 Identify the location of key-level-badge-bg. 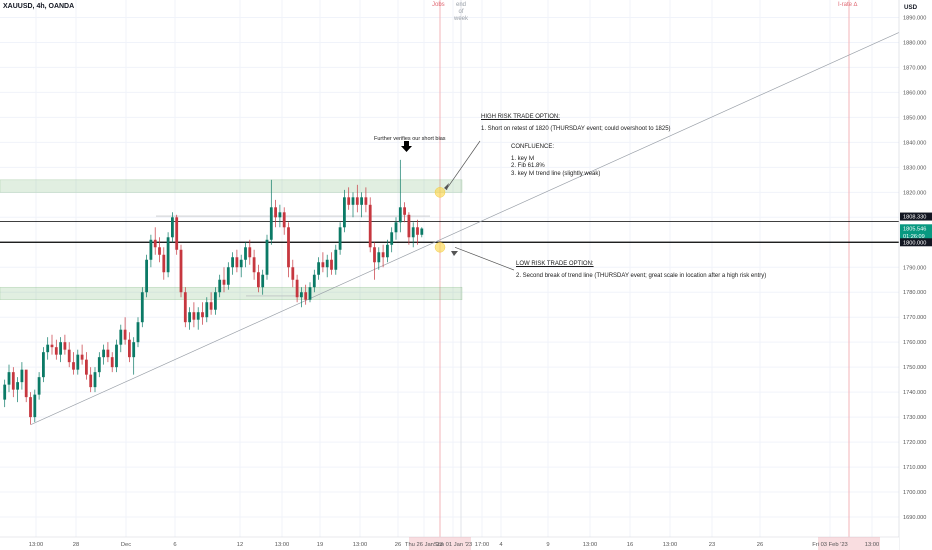
(916, 242).